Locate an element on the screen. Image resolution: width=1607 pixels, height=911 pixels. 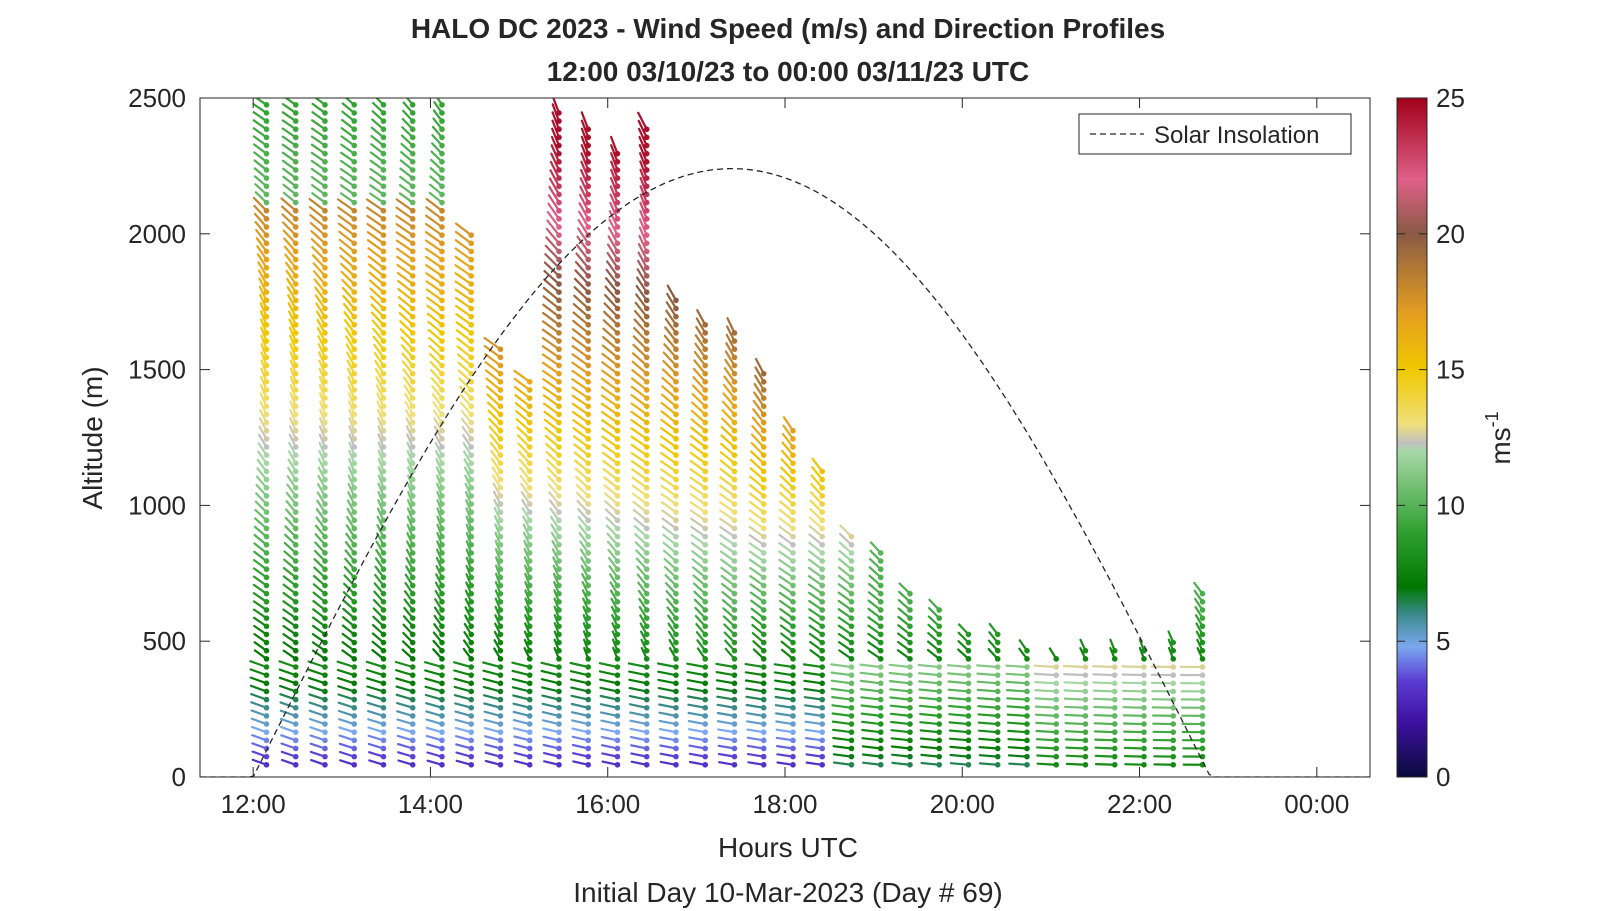
y-tick-label: 1000 is located at coordinates (157, 505).